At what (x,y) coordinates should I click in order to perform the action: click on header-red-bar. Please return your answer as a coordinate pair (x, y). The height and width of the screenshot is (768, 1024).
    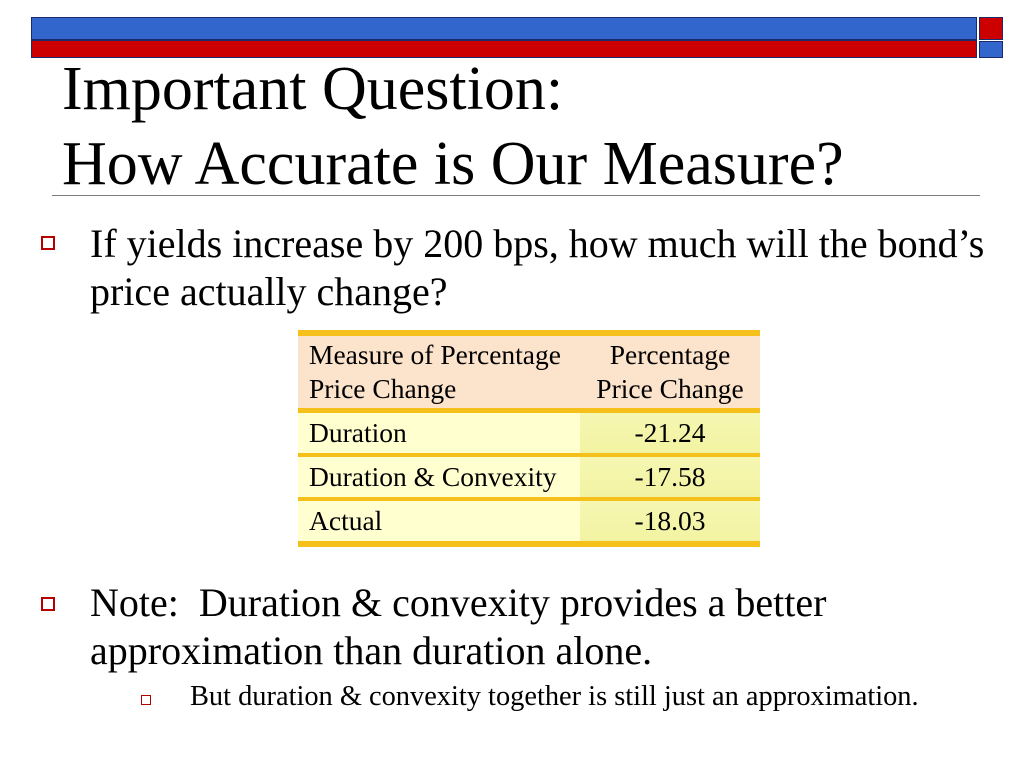
    Looking at the image, I should click on (504, 49).